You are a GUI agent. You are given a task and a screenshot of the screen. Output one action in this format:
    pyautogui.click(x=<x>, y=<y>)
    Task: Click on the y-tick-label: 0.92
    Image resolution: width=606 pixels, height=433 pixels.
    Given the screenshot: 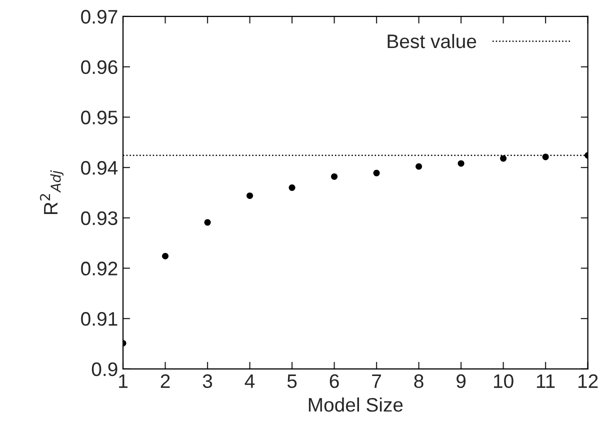 What is the action you would take?
    pyautogui.click(x=99, y=269)
    